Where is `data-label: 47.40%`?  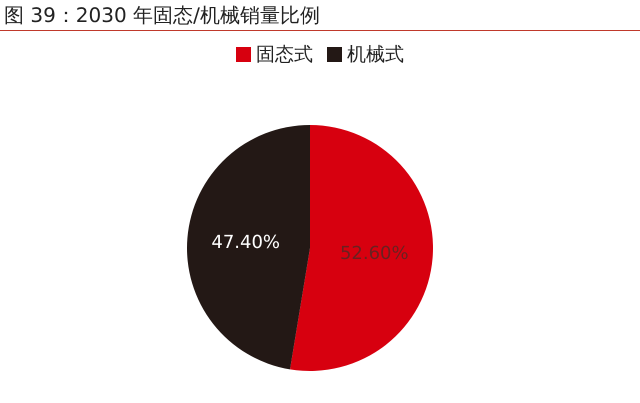 data-label: 47.40% is located at coordinates (245, 243).